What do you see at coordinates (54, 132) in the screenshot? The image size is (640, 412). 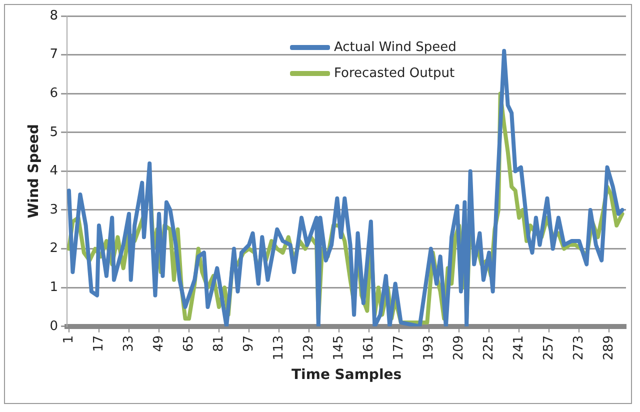 I see `y-tick-label: 5` at bounding box center [54, 132].